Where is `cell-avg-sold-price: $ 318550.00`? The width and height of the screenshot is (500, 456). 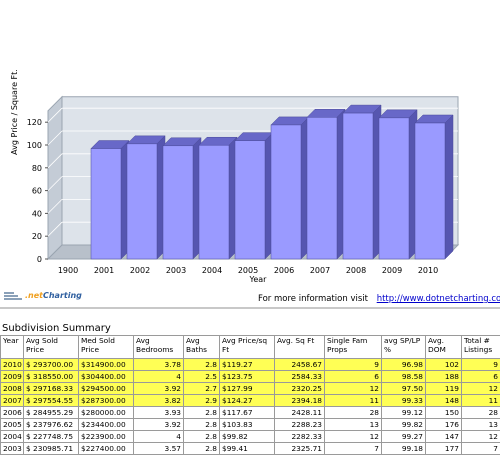 cell-avg-sold-price: $ 318550.00 is located at coordinates (51, 376).